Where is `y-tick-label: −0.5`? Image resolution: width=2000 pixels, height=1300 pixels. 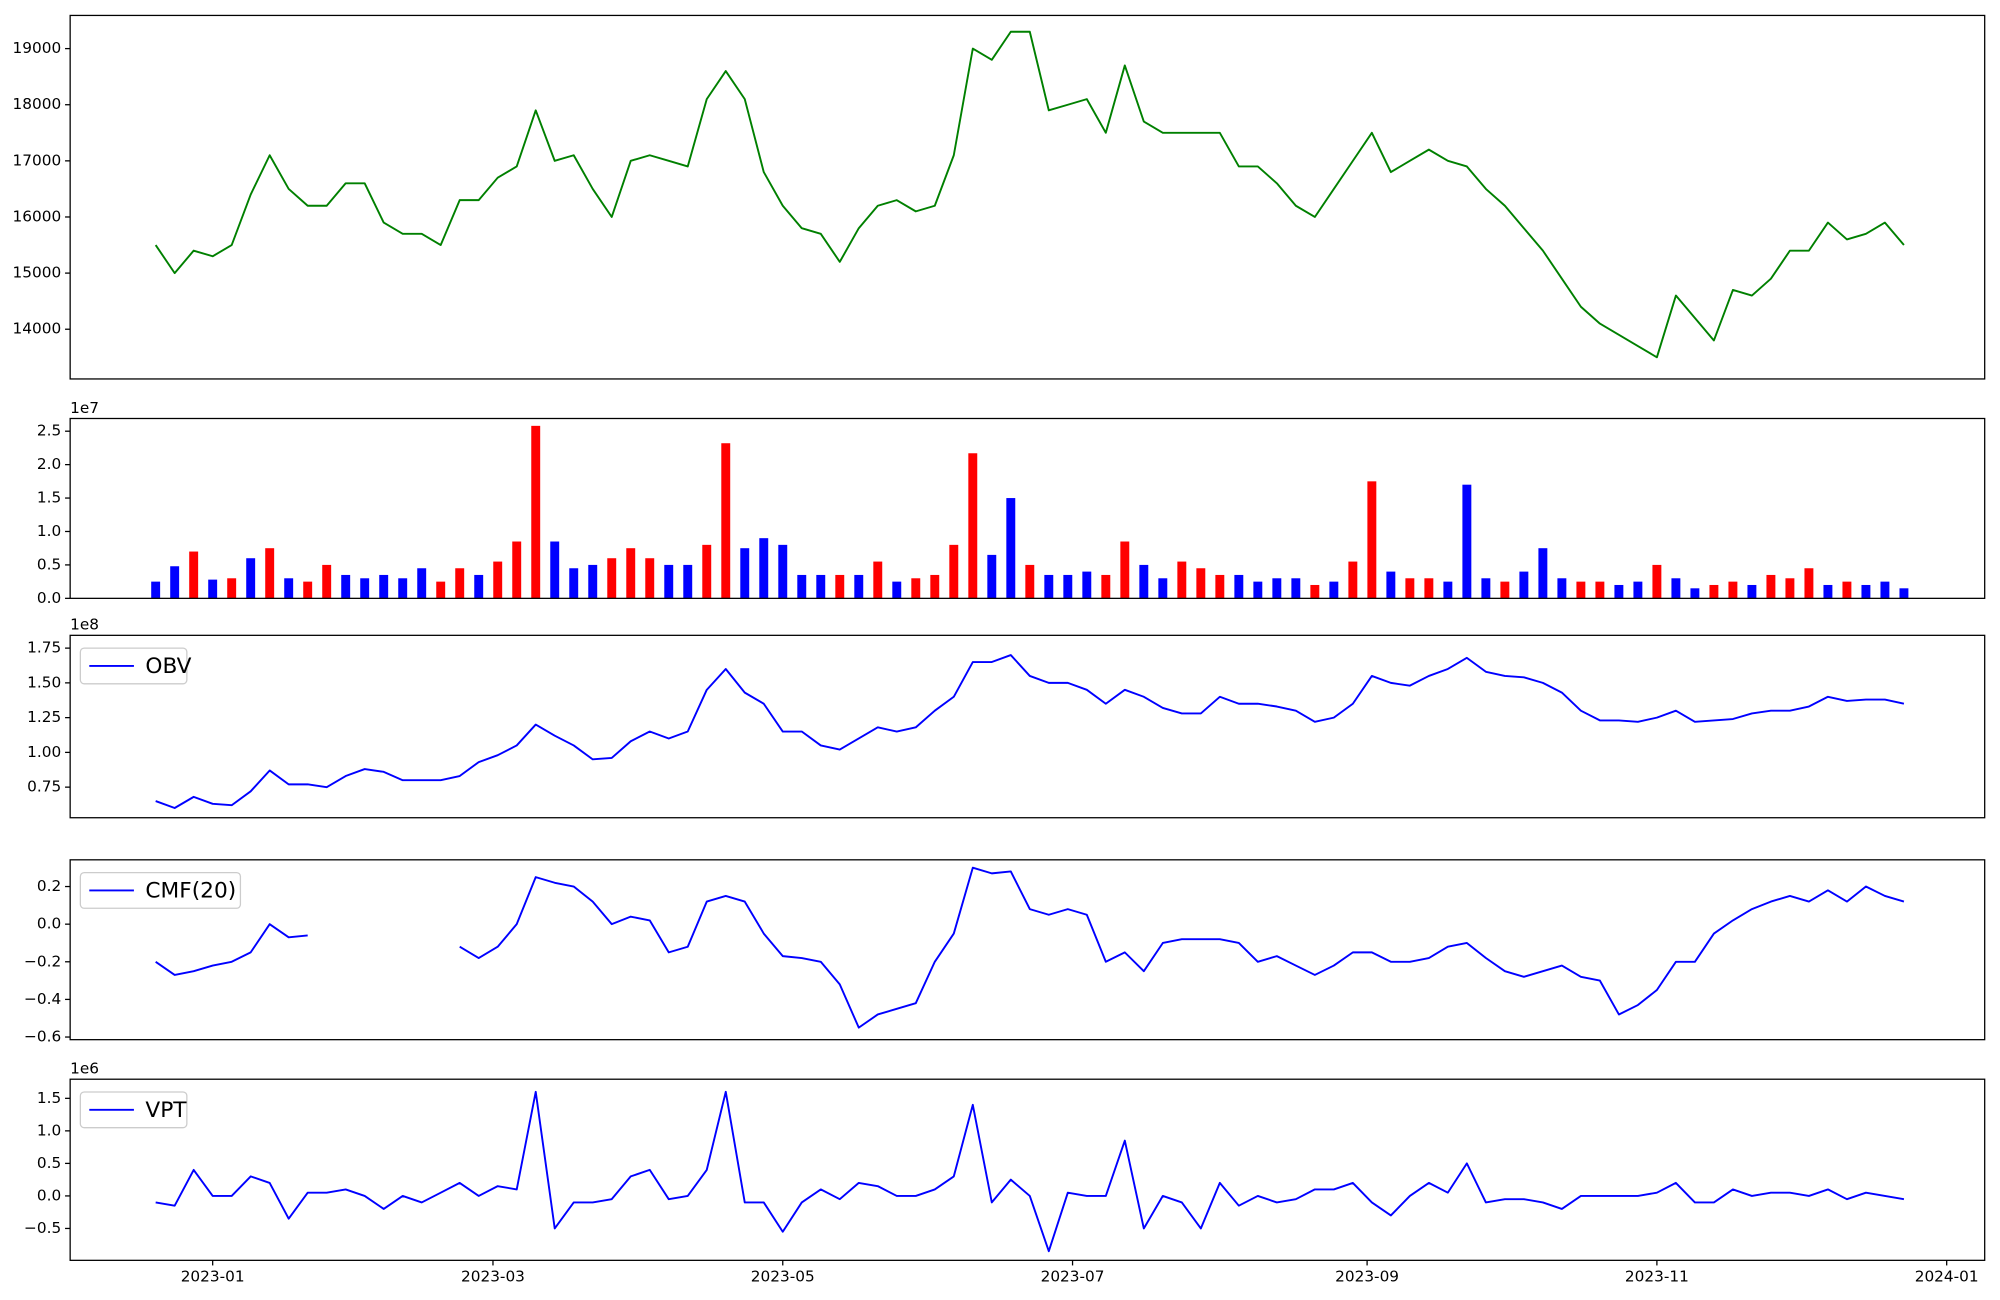 y-tick-label: −0.5 is located at coordinates (42, 1228).